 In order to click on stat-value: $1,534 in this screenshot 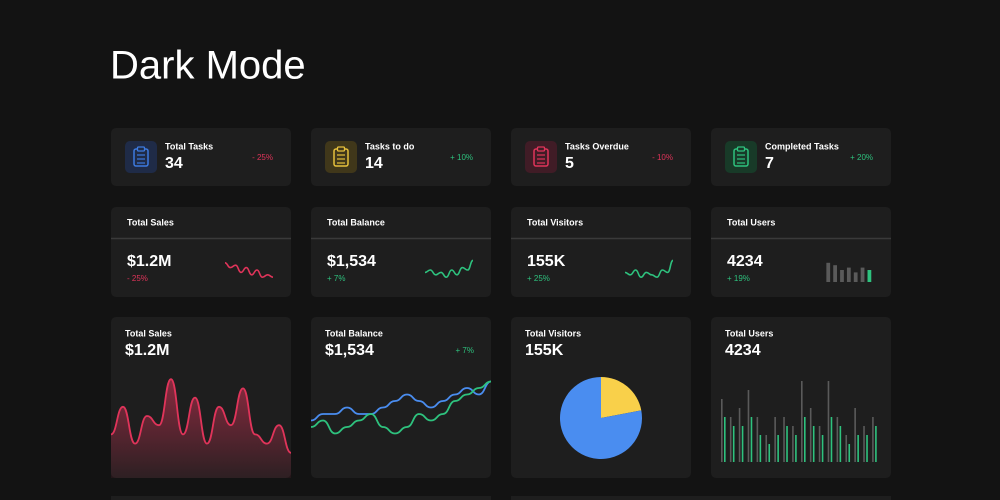, I will do `click(351, 261)`.